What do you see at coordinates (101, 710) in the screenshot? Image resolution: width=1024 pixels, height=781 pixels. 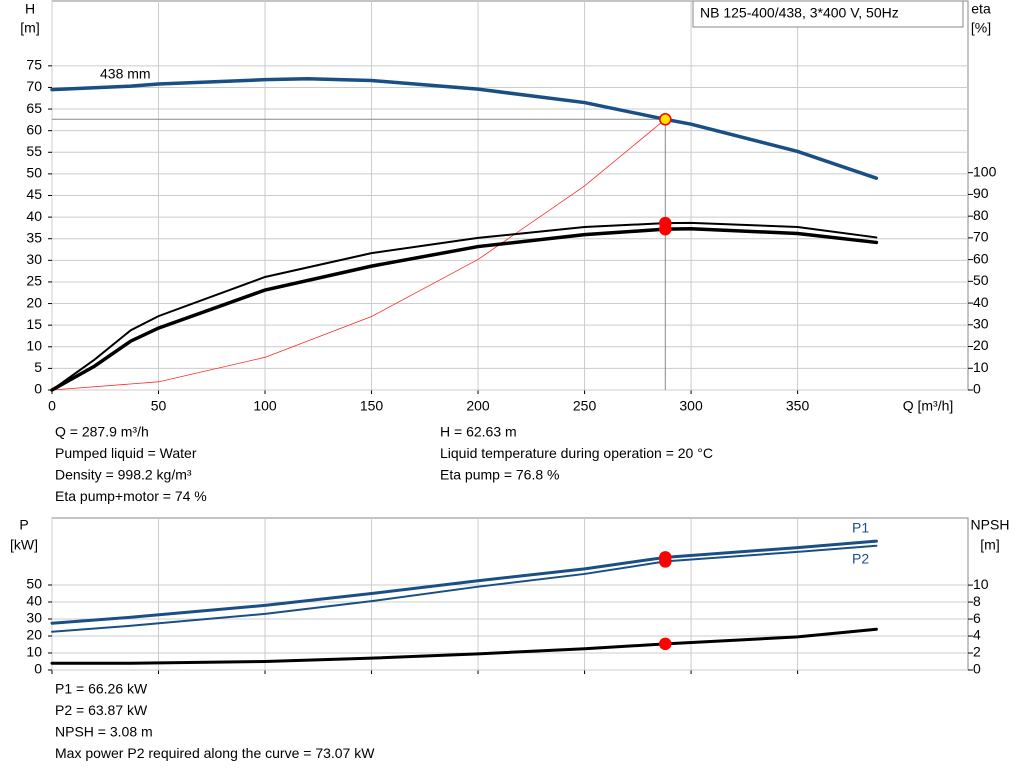 I see `readout: P2 = 63.87 kW` at bounding box center [101, 710].